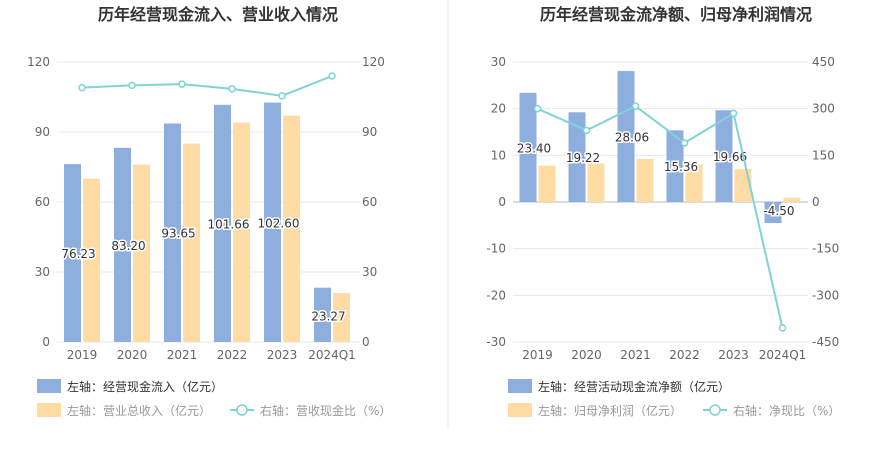  Describe the element at coordinates (610, 410) in the screenshot. I see `legend-label: 左轴：归母净利润（亿元）` at that location.